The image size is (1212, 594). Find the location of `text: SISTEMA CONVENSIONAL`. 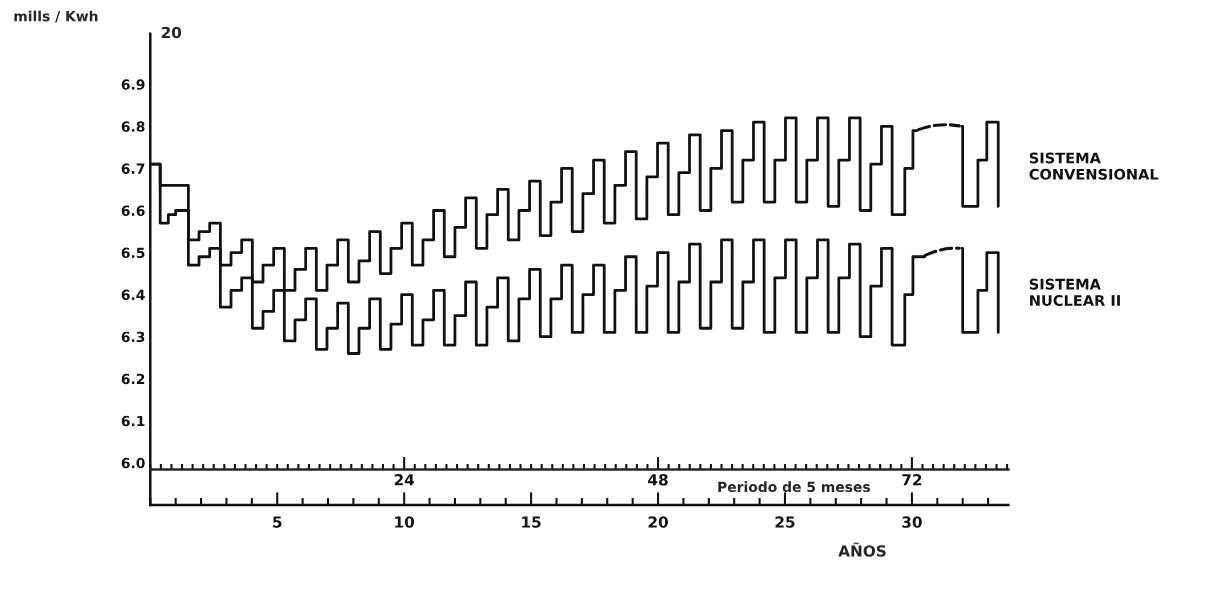

text: SISTEMA CONVENSIONAL is located at coordinates (1094, 166).